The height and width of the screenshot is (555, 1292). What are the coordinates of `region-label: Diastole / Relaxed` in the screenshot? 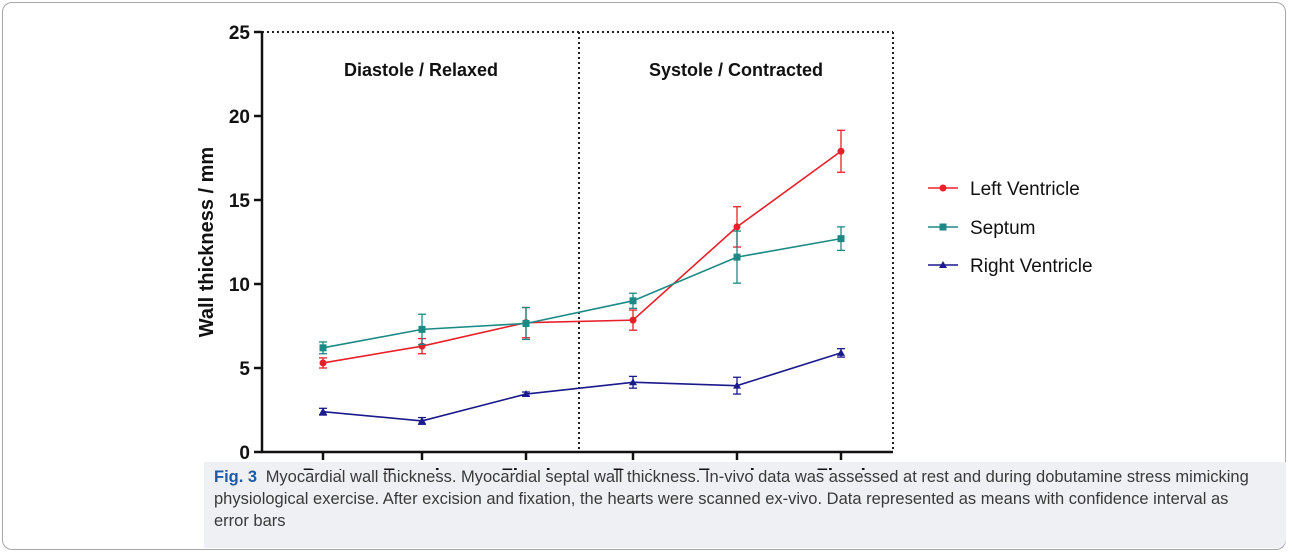 It's located at (421, 70).